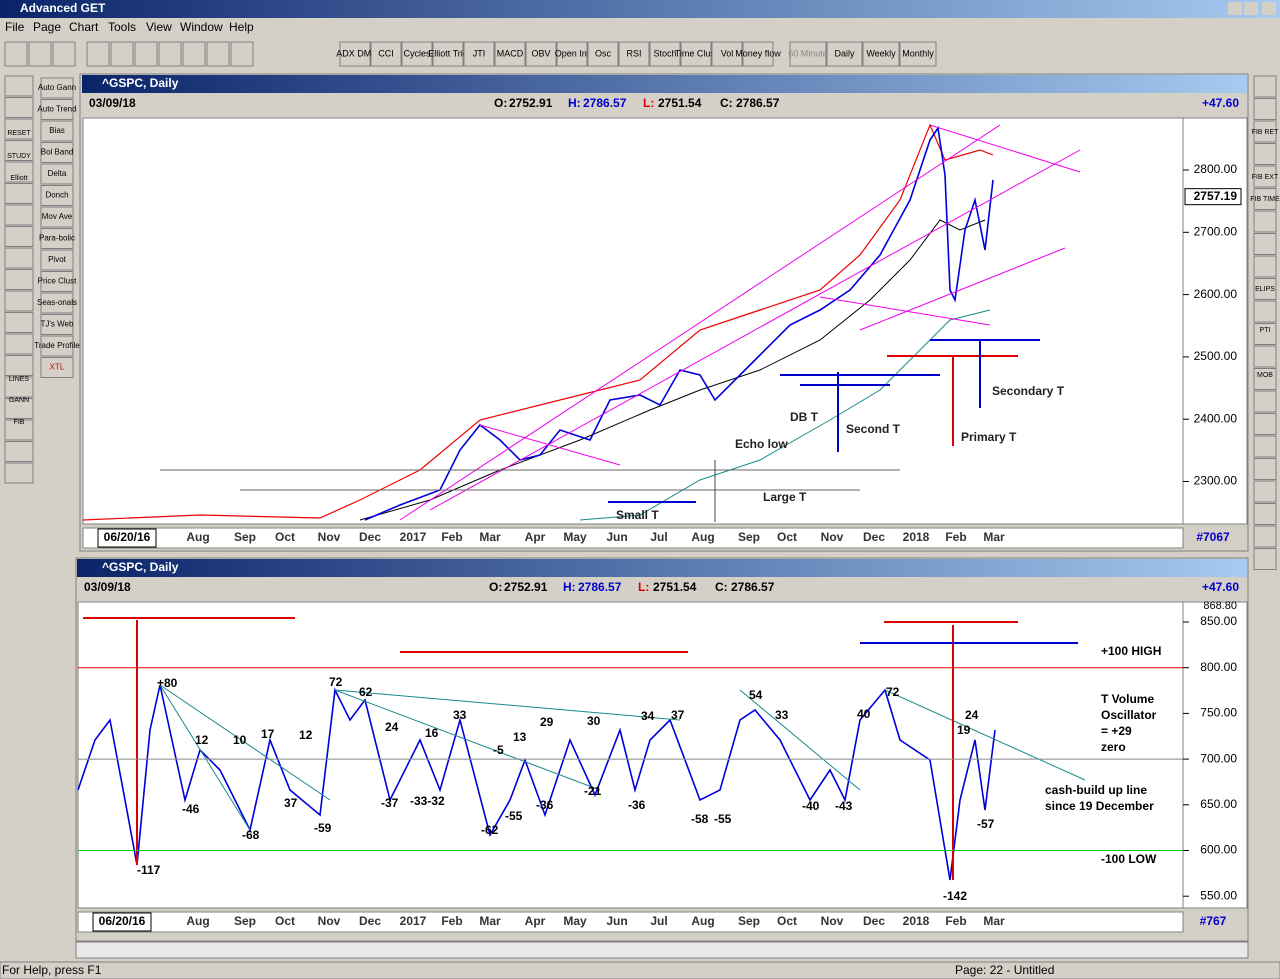 This screenshot has width=1280, height=979. What do you see at coordinates (47, 27) in the screenshot?
I see `menu-item: Page` at bounding box center [47, 27].